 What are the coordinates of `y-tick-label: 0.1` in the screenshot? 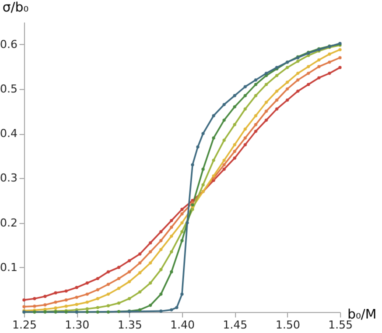 It's located at (9, 267).